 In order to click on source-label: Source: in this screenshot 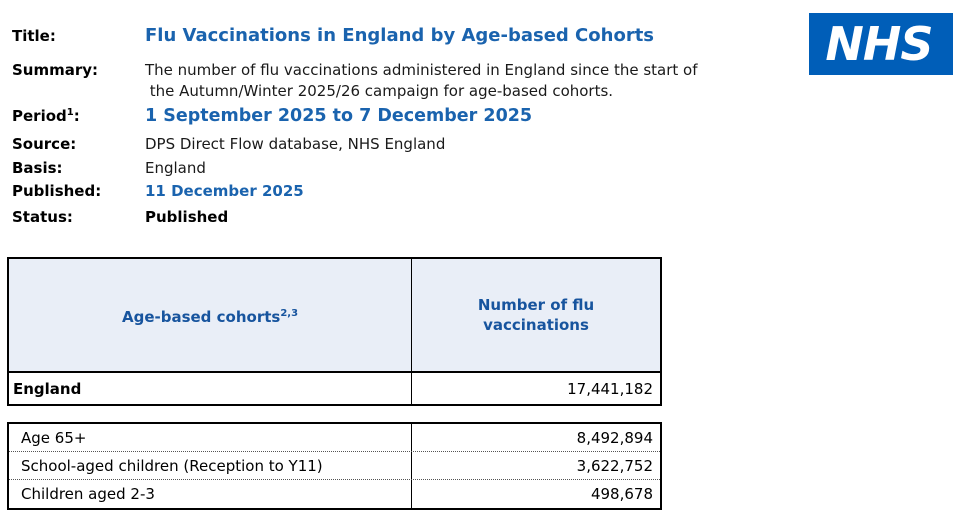, I will do `click(44, 144)`.